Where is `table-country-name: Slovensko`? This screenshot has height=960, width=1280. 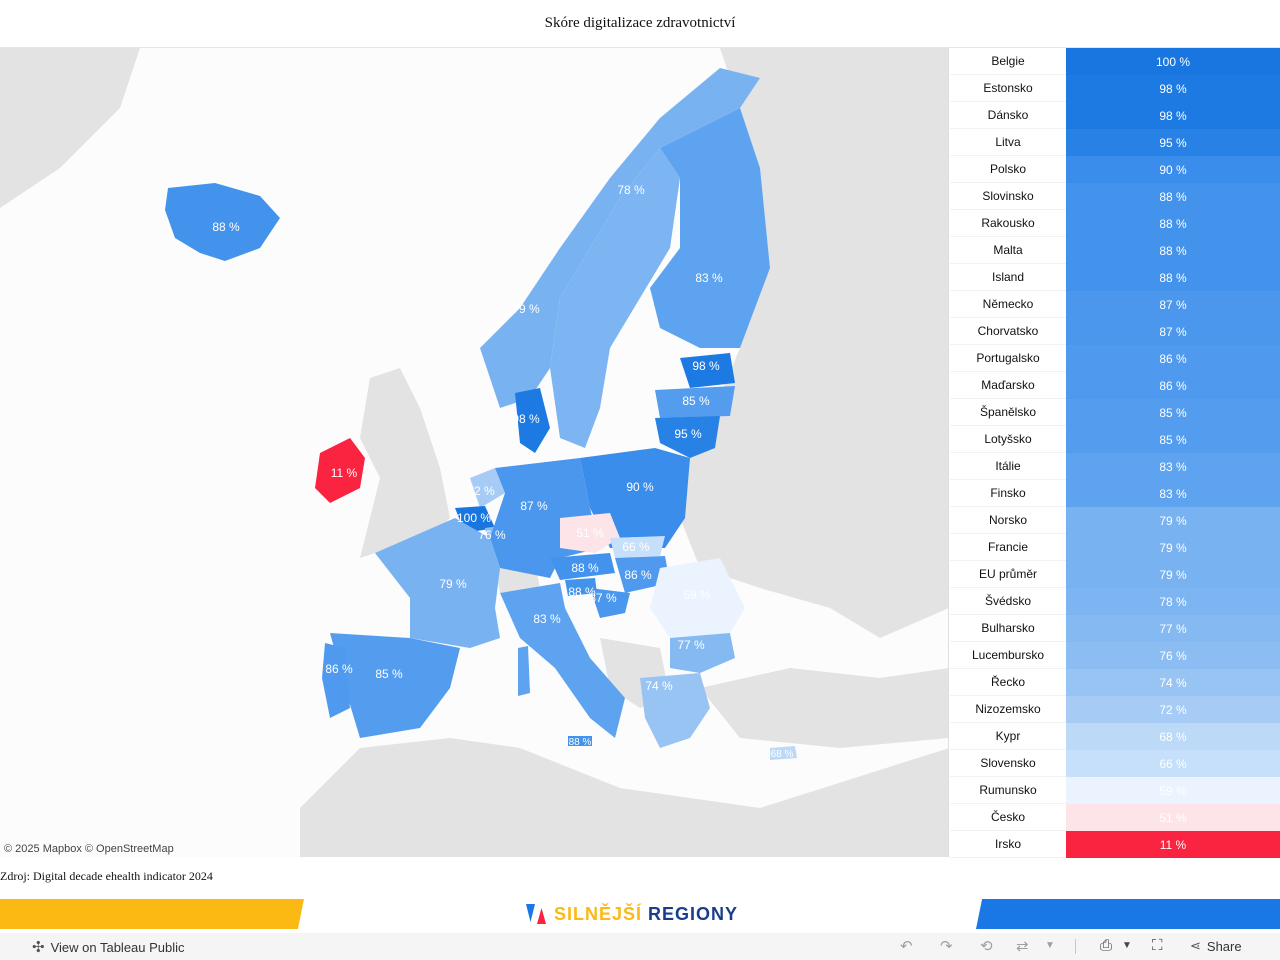
table-country-name: Slovensko is located at coordinates (1008, 763).